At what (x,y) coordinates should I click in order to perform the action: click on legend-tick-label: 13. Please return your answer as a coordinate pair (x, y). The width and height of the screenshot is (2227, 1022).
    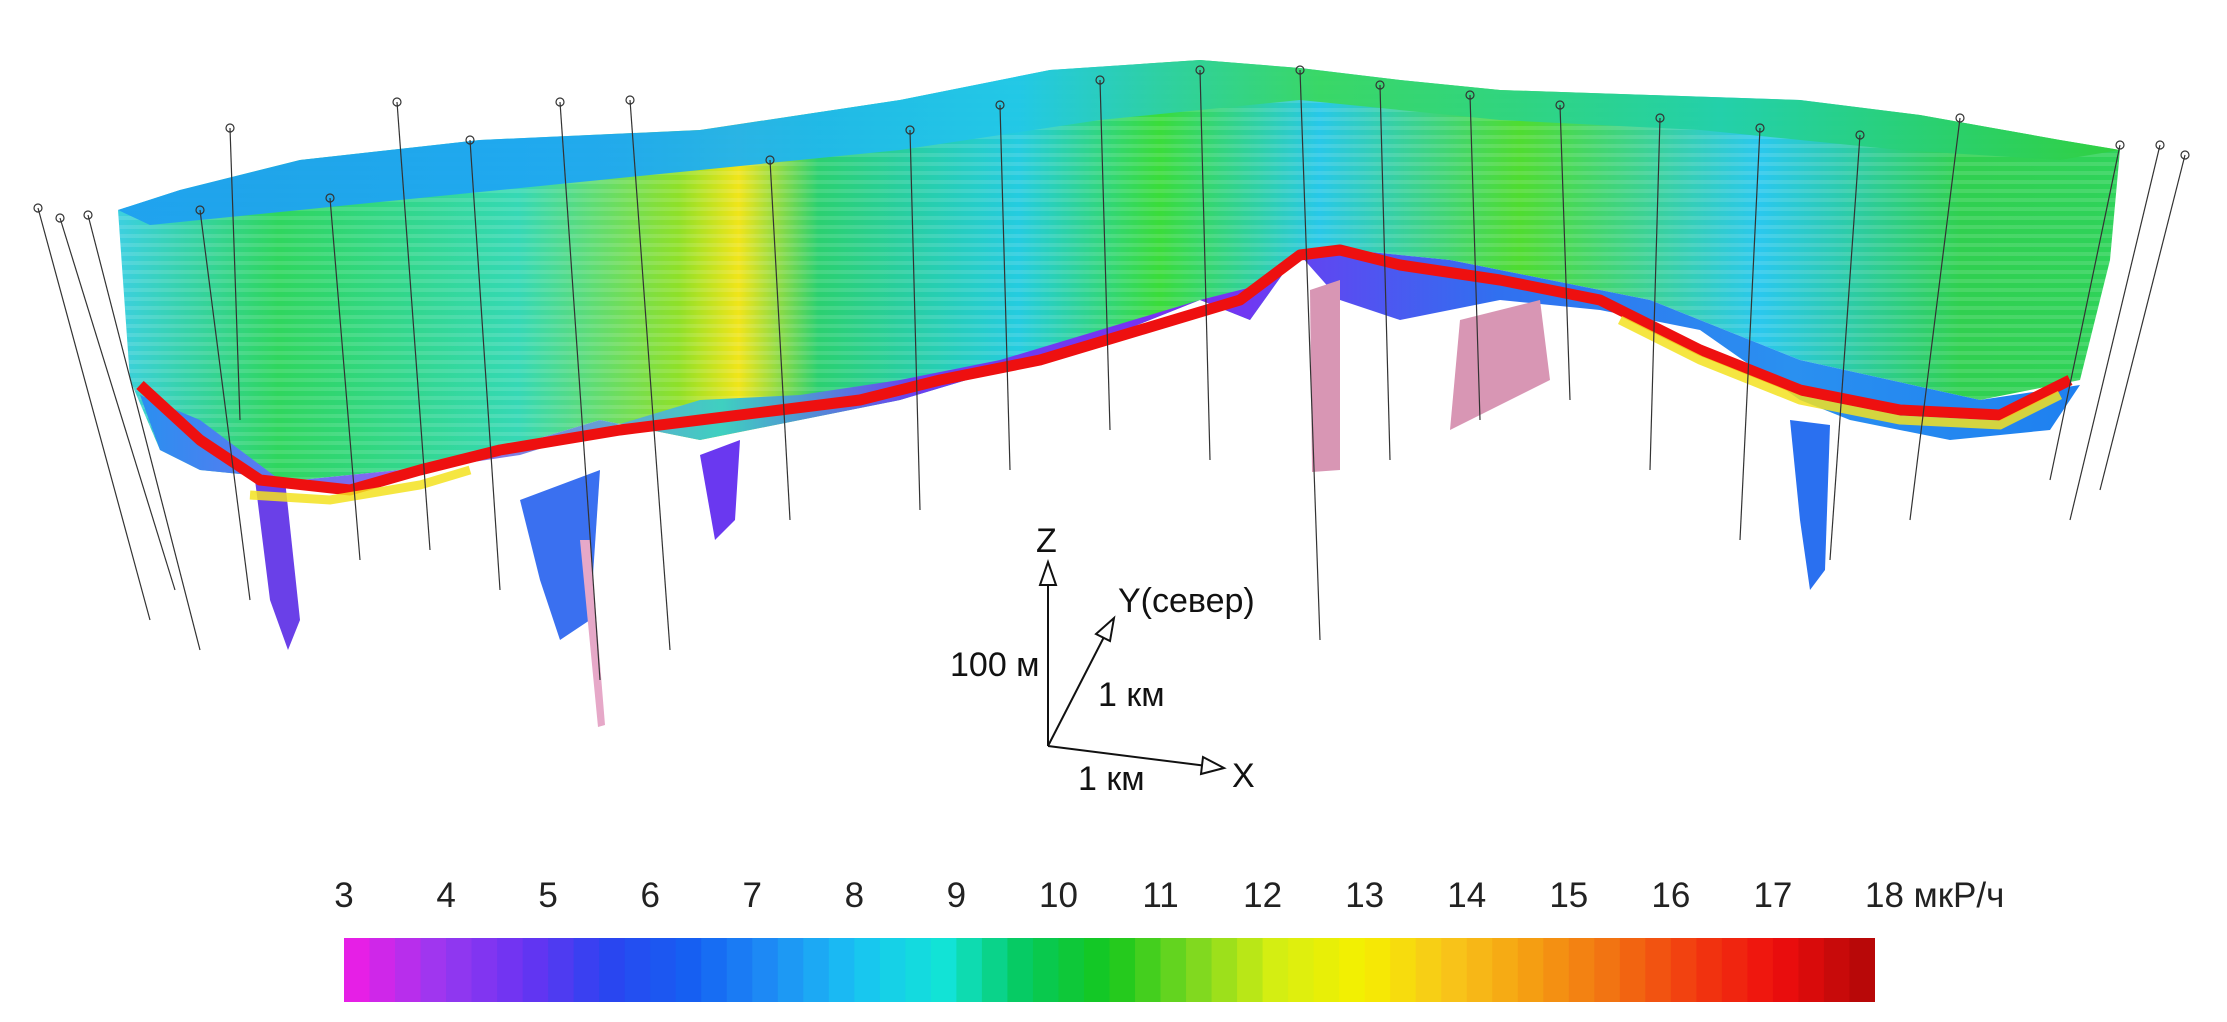
    Looking at the image, I should click on (1365, 895).